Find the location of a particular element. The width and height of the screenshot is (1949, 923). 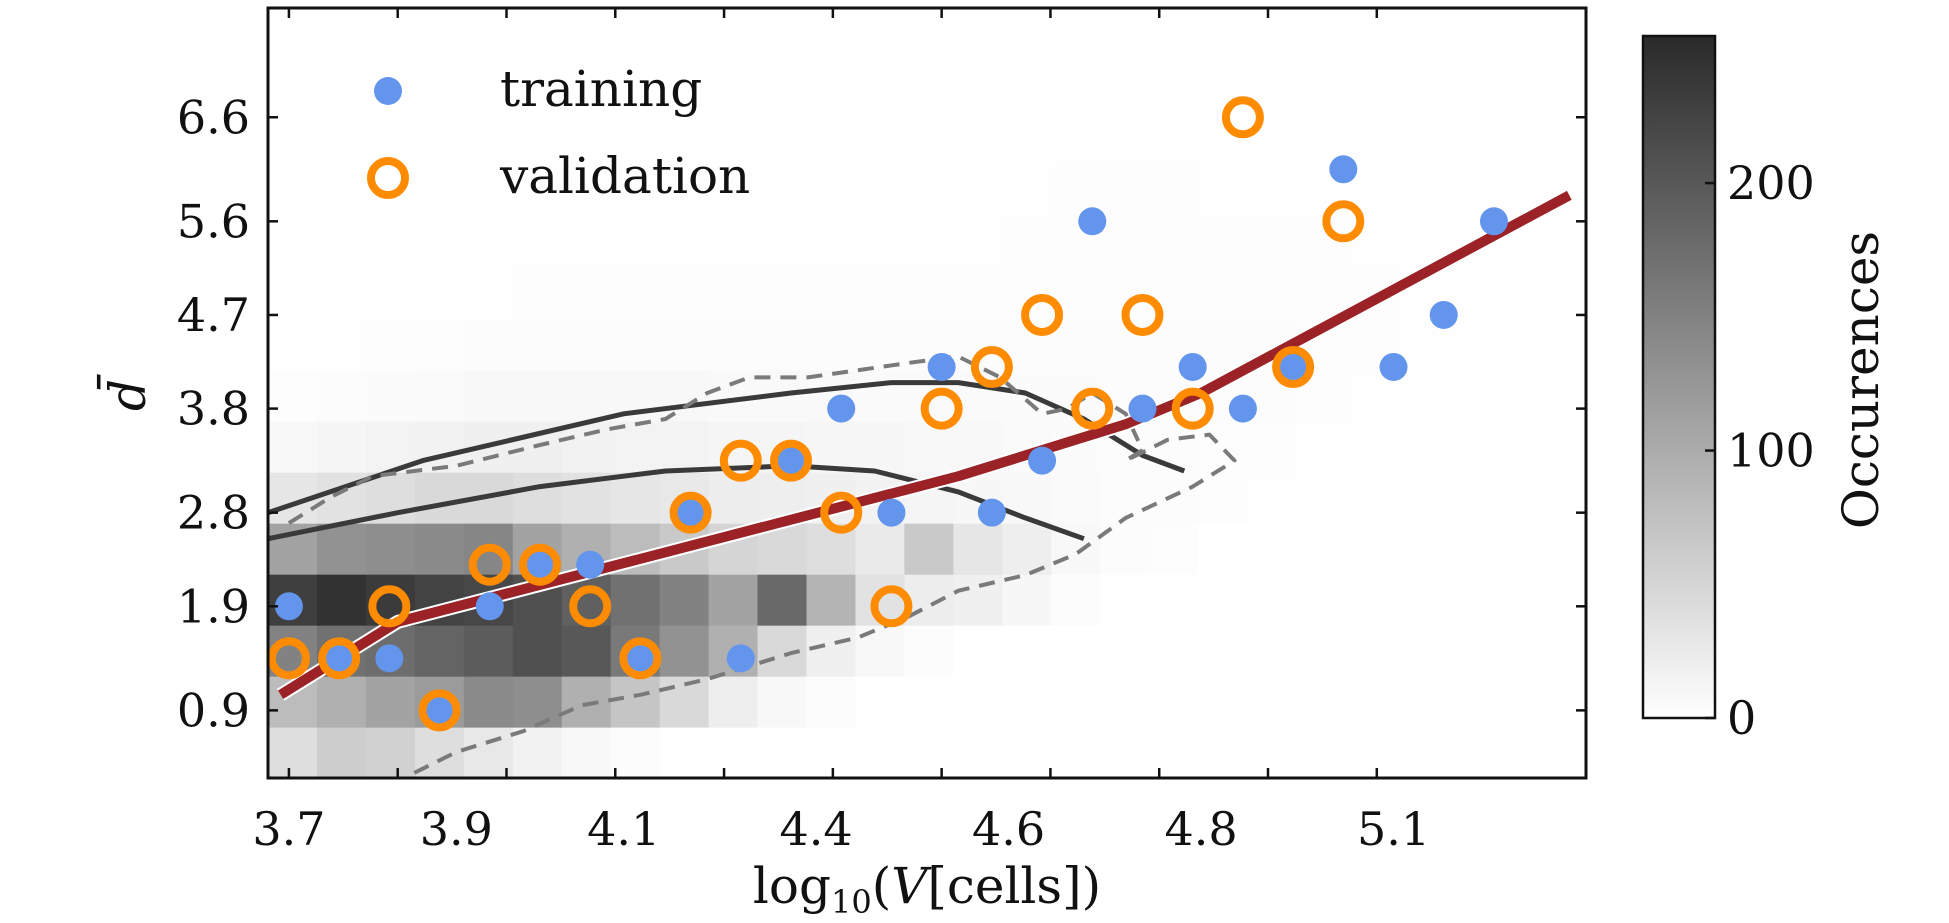

x-tick-label: 3.7 is located at coordinates (288, 829).